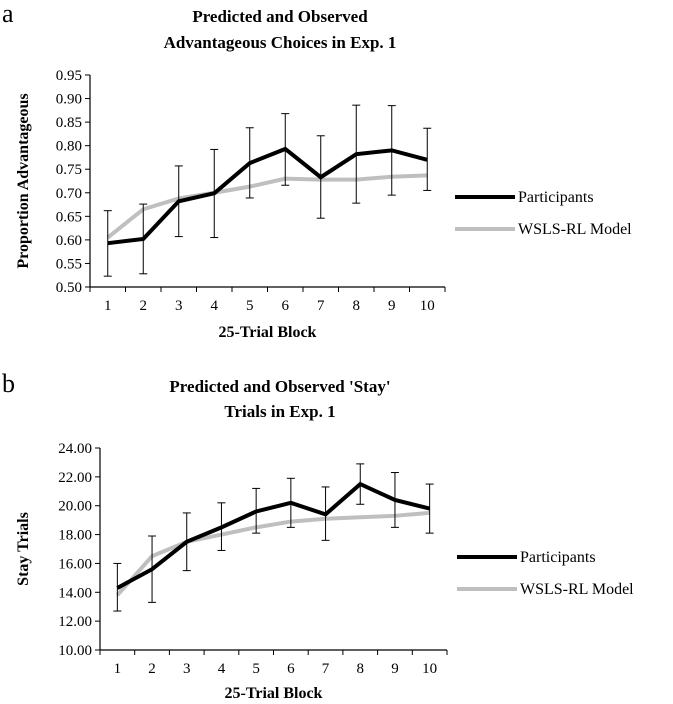 The height and width of the screenshot is (704, 673). I want to click on y-axis-label: Proportion Advantageous, so click(23, 180).